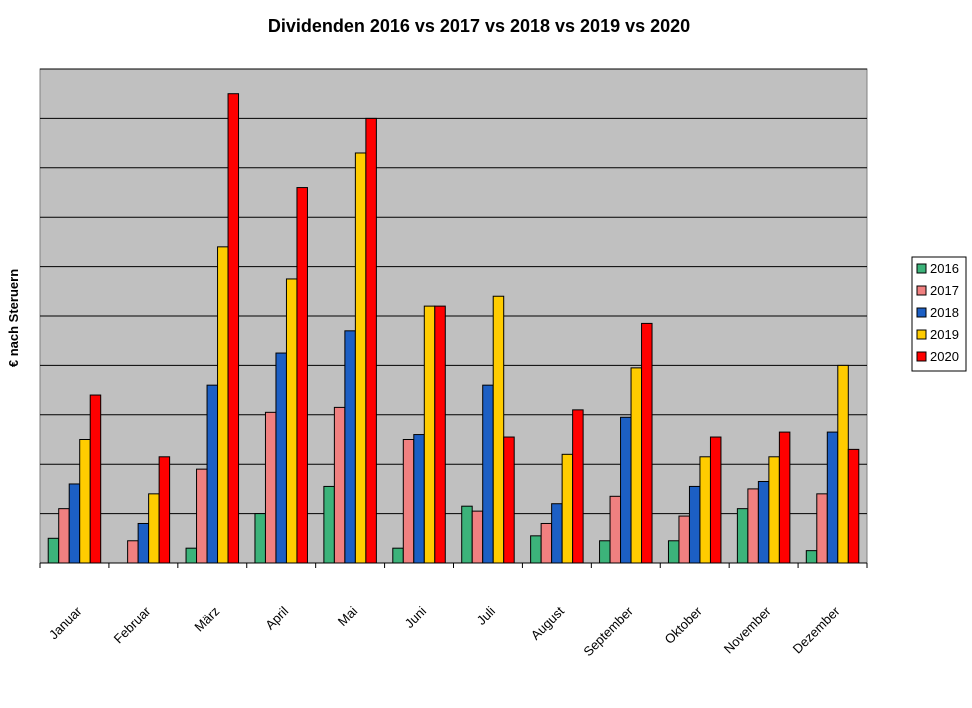 The height and width of the screenshot is (708, 972). I want to click on bar-2017-August, so click(546, 543).